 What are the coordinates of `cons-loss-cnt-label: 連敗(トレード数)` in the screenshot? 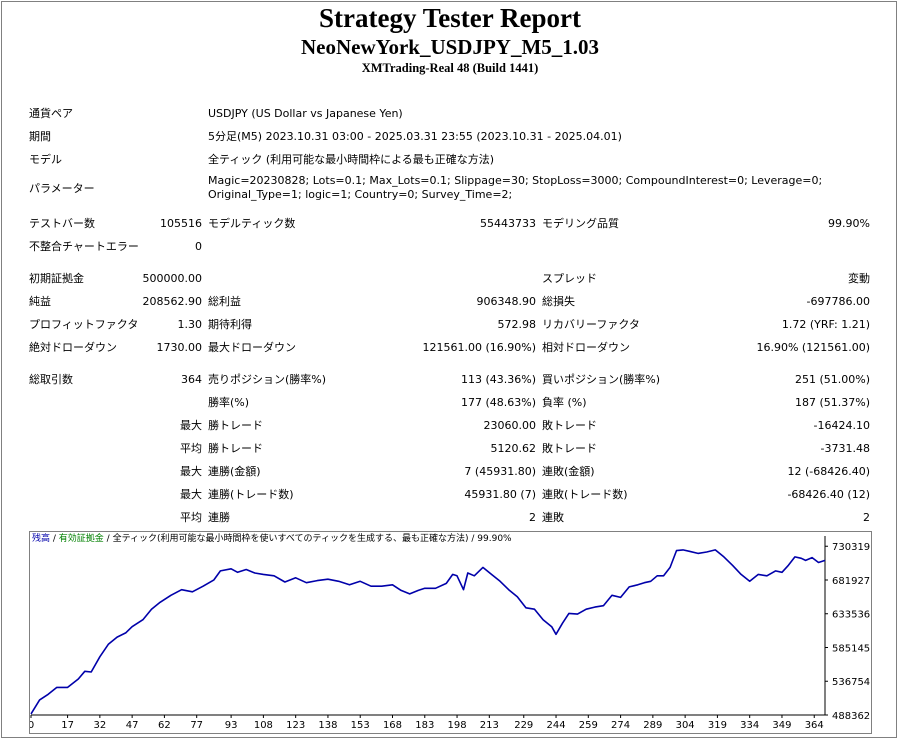 It's located at (585, 494).